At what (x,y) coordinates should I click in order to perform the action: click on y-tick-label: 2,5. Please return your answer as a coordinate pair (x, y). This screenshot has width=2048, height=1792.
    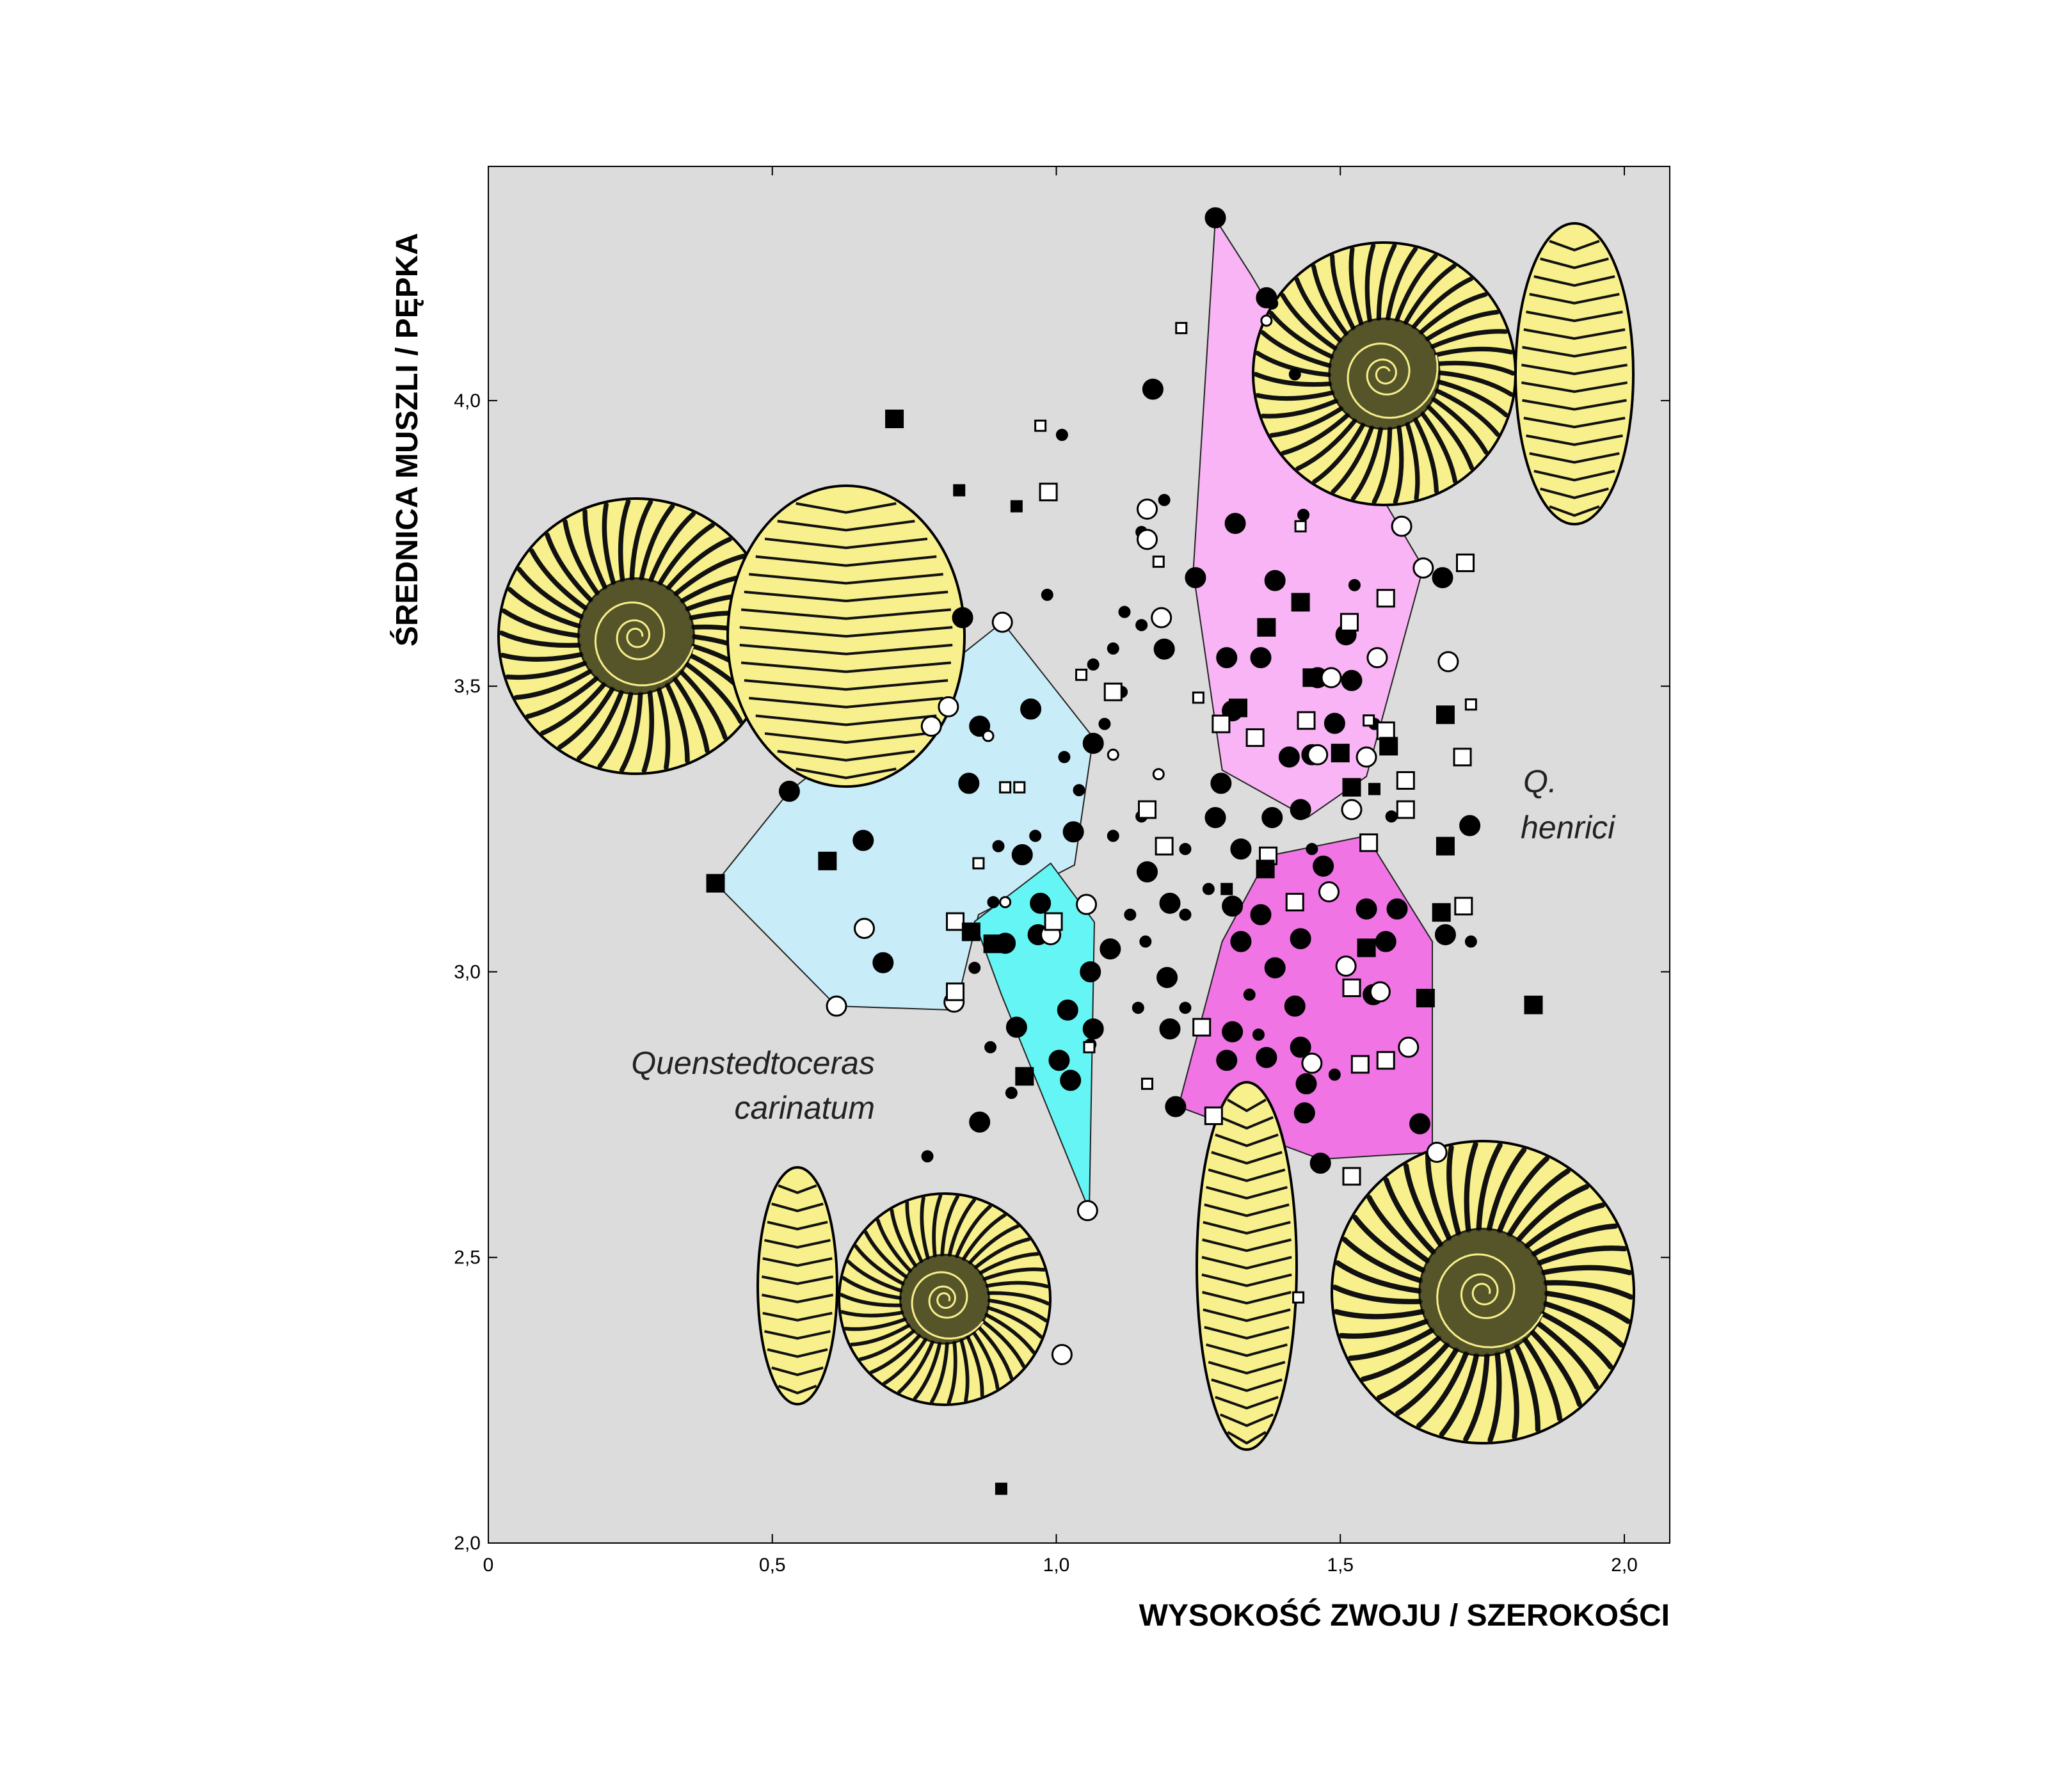
    Looking at the image, I should click on (467, 1257).